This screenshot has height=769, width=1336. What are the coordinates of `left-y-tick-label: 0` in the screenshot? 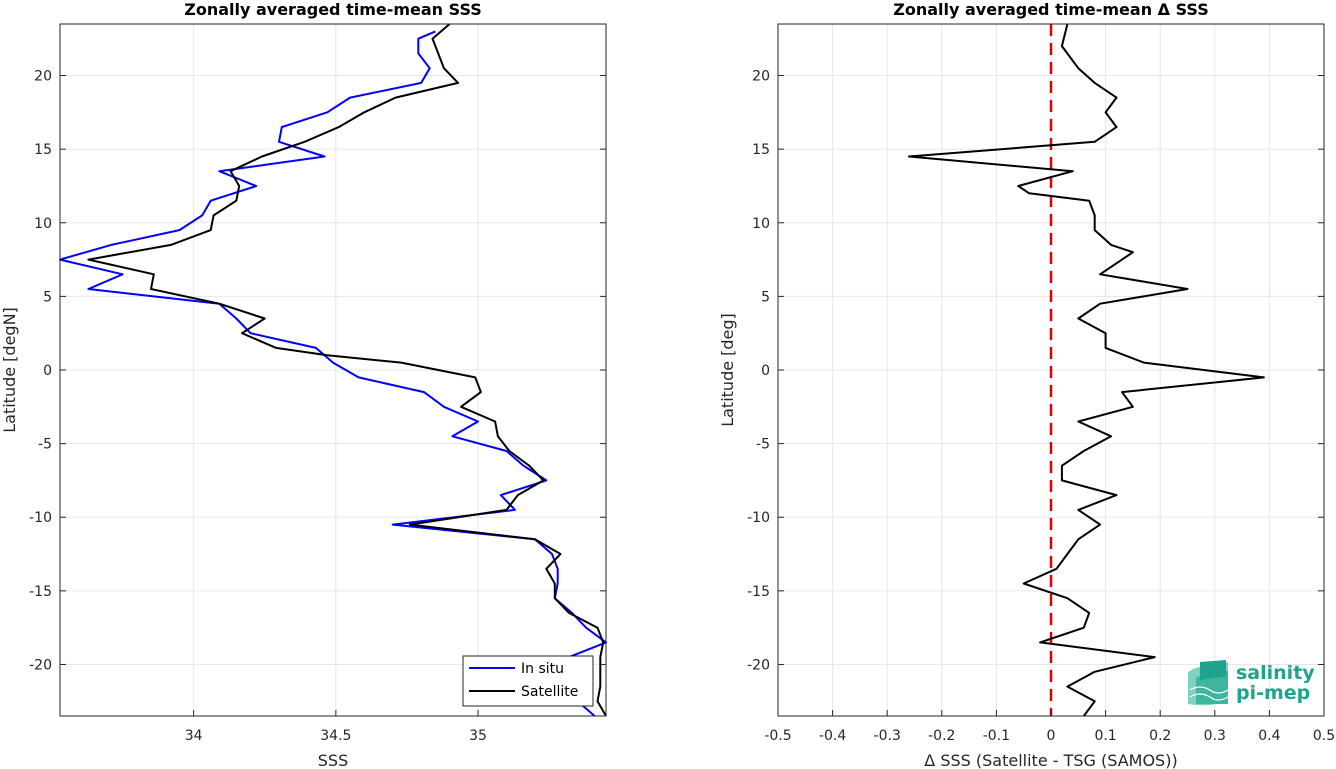 It's located at (47, 371).